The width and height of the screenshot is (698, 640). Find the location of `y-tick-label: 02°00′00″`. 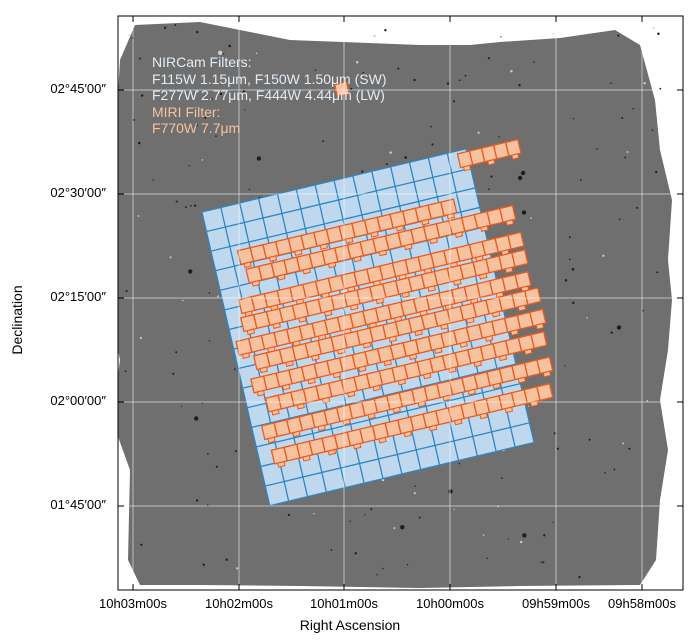

y-tick-label: 02°00′00″ is located at coordinates (78, 400).